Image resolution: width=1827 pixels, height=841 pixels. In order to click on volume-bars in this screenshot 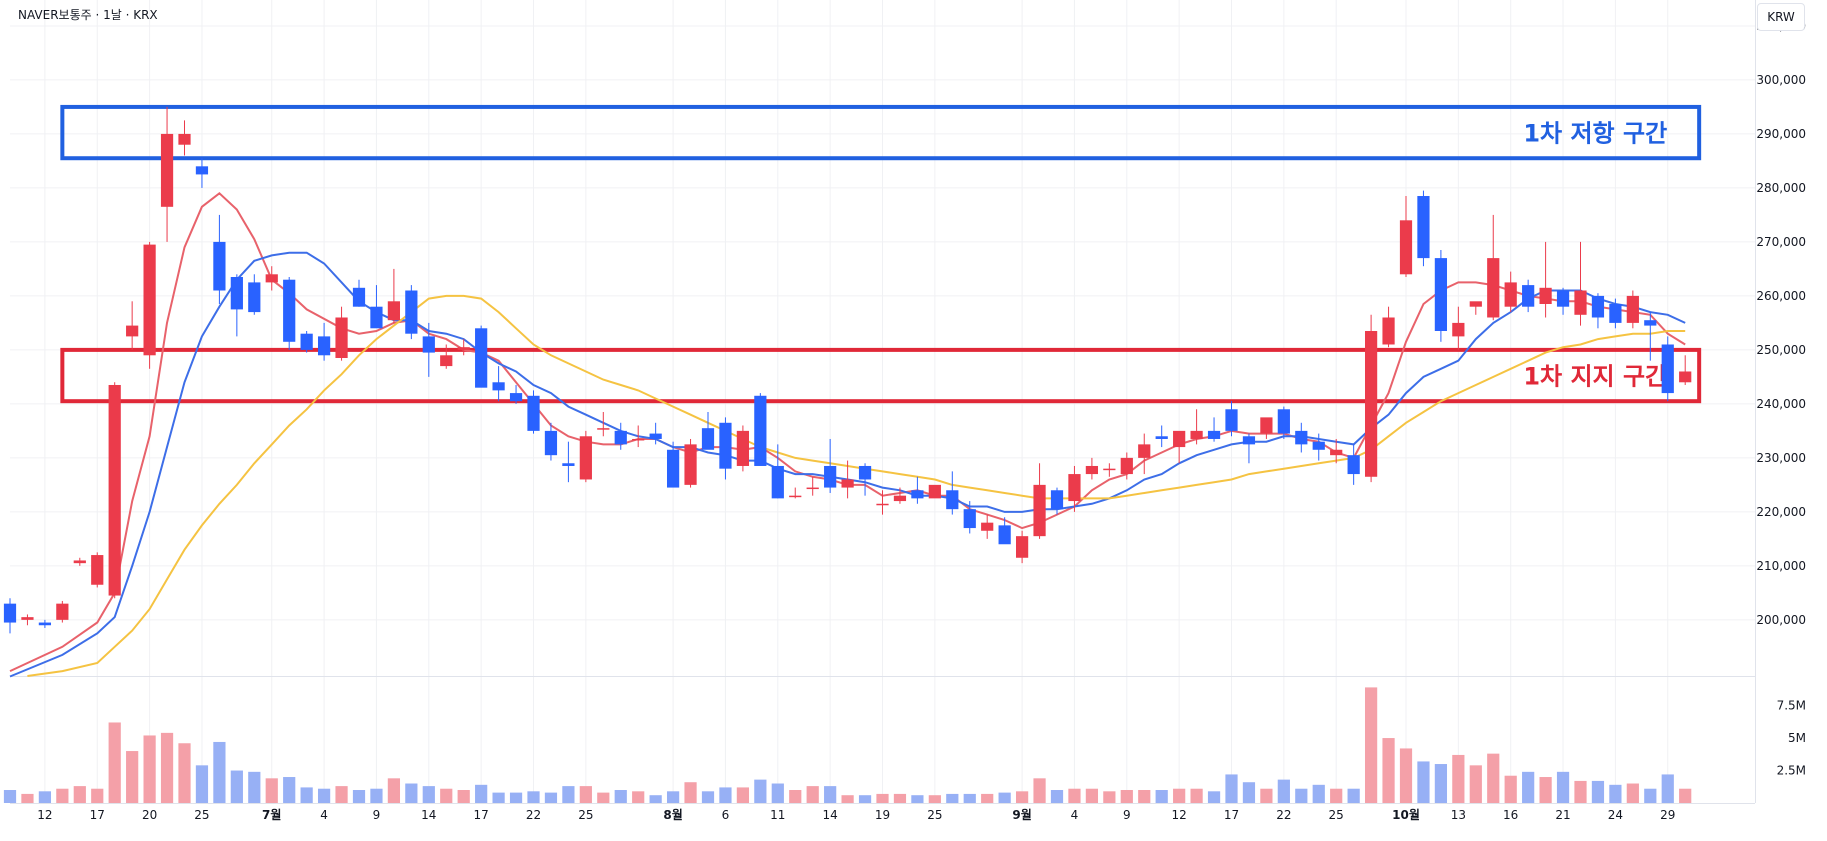, I will do `click(847, 745)`.